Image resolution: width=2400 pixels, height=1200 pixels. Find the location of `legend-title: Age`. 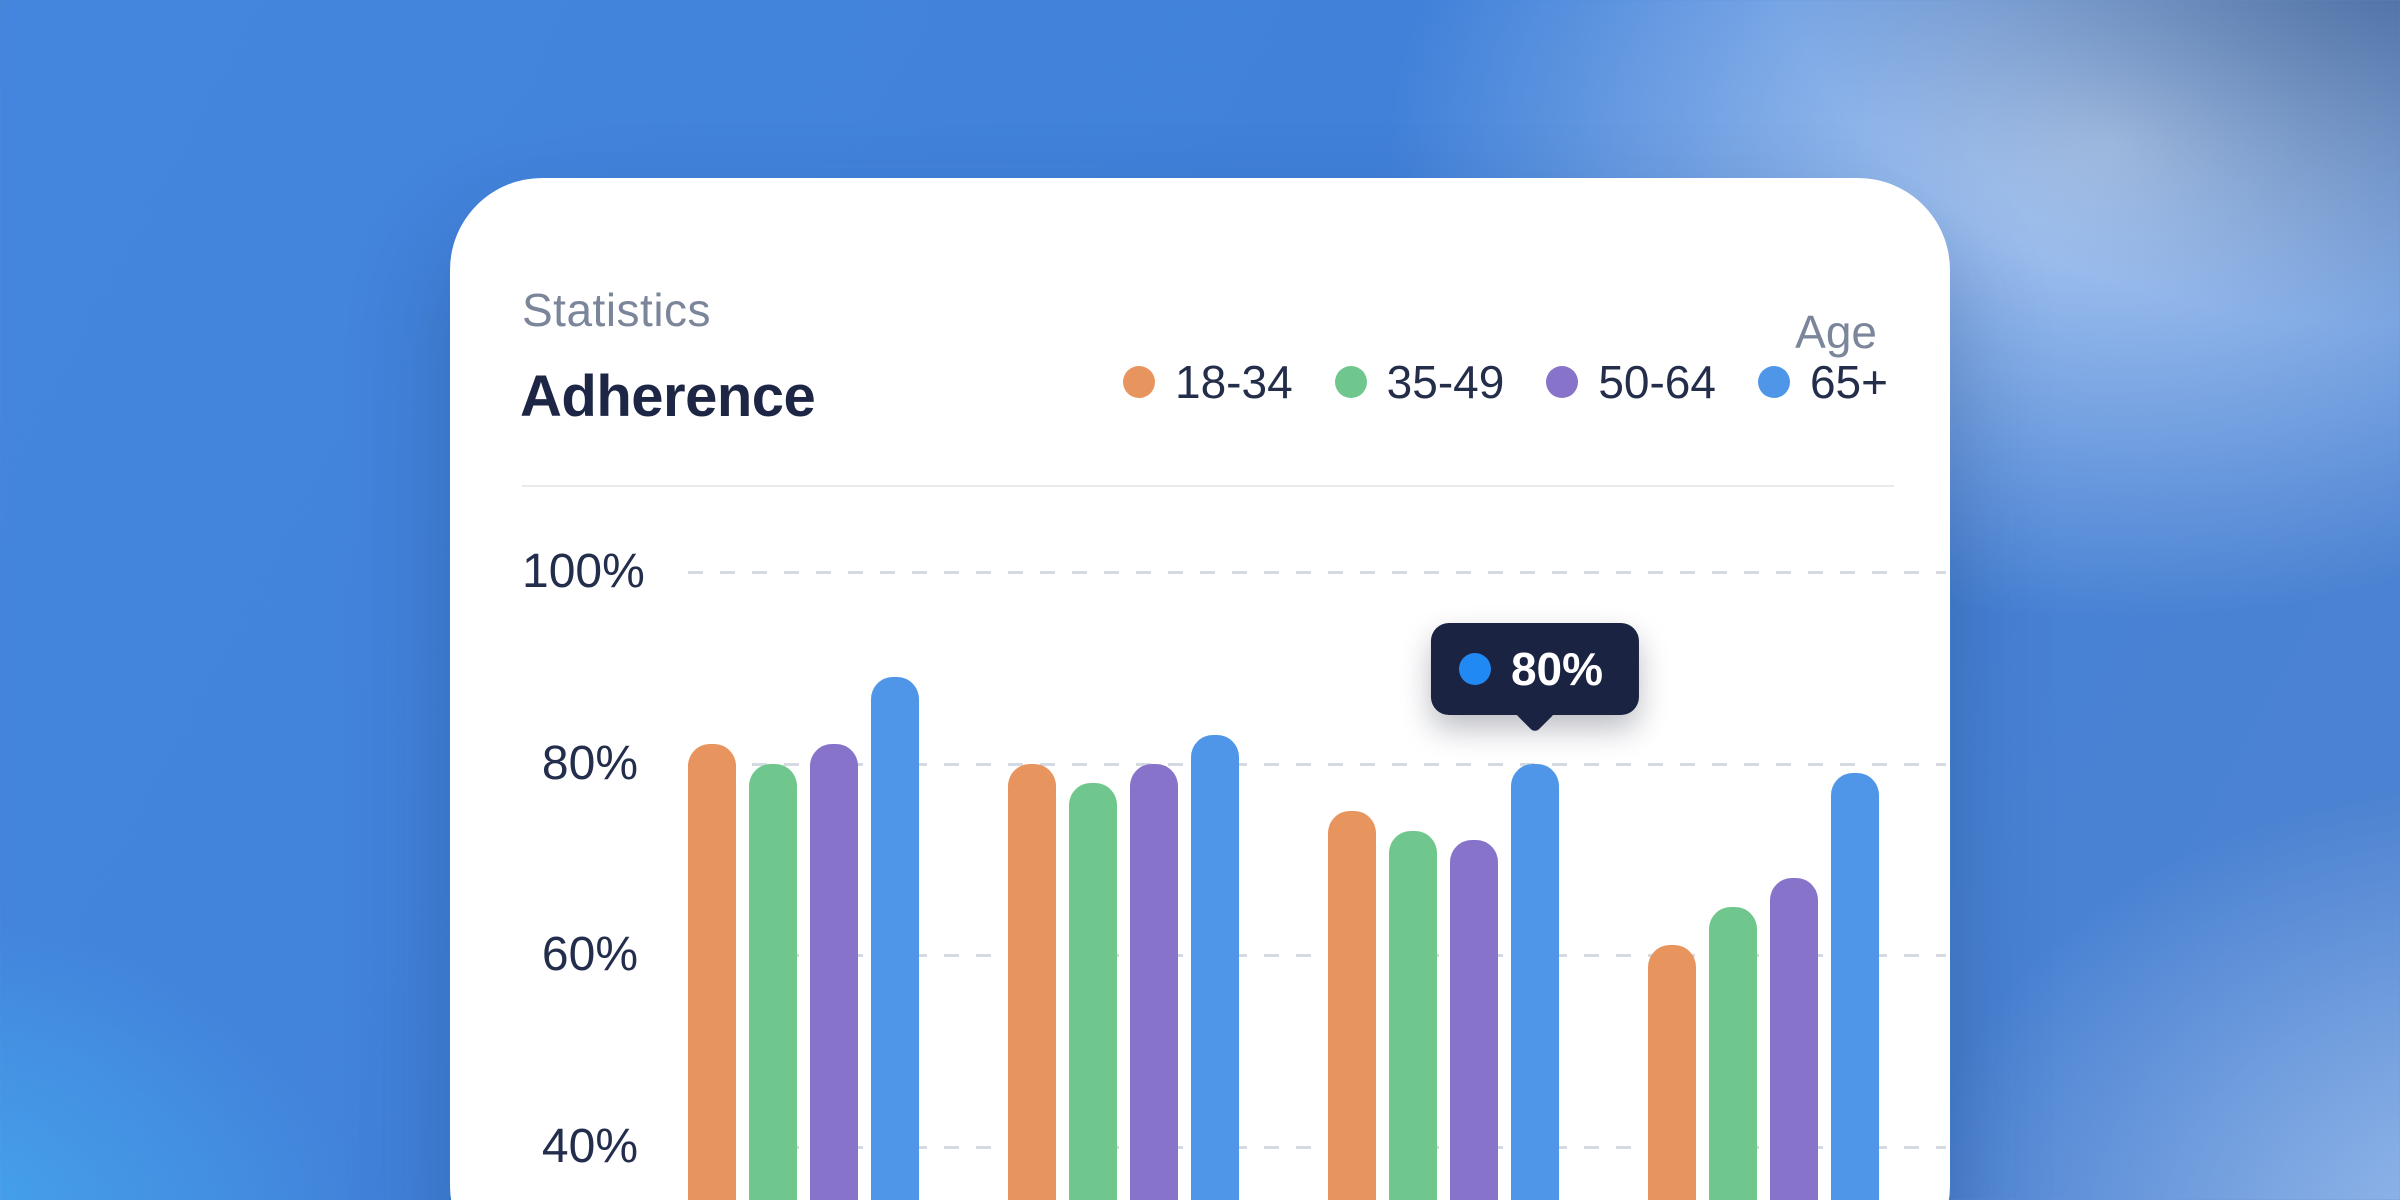

legend-title: Age is located at coordinates (1836, 332).